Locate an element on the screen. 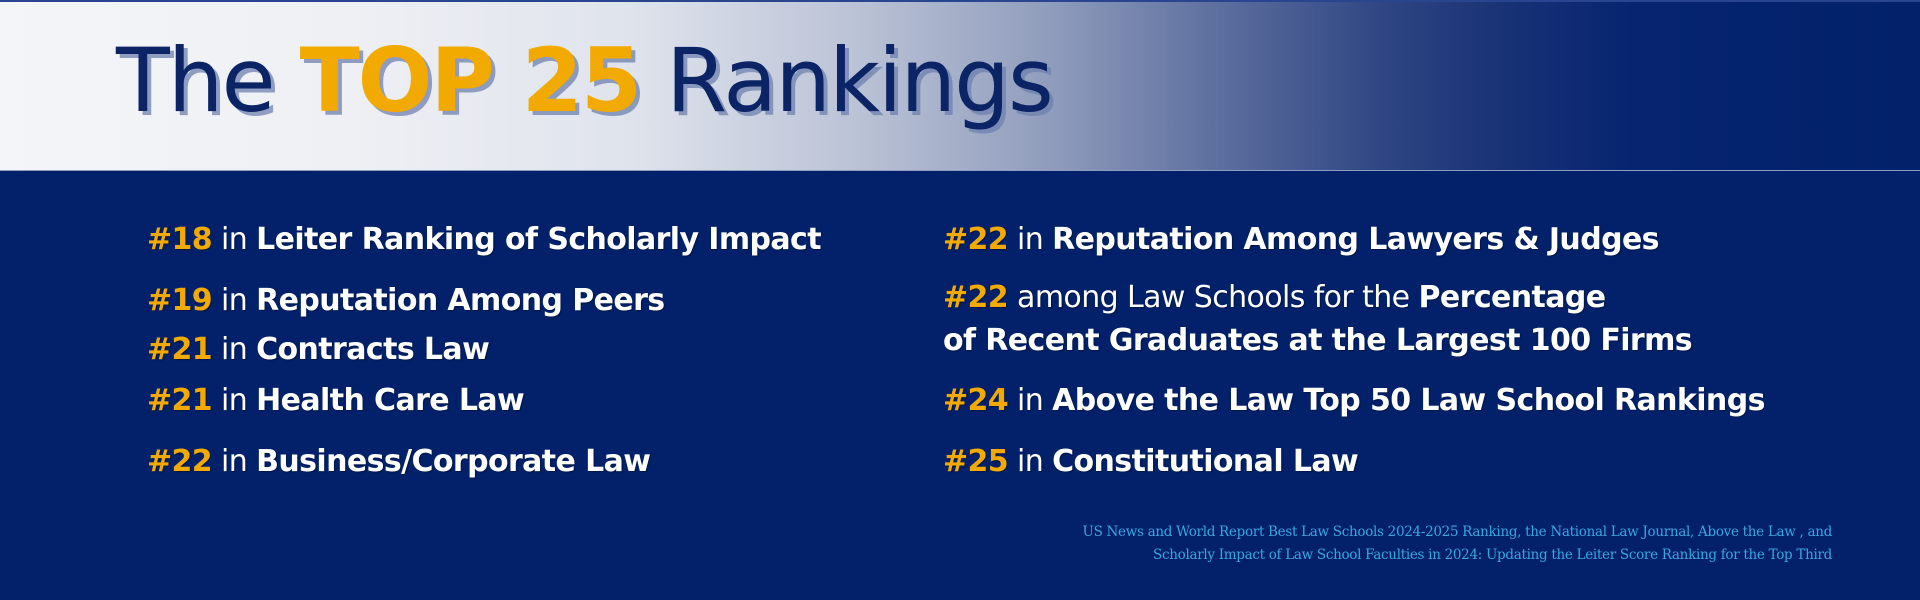 This screenshot has width=1920, height=600. ranking-item: #25 in Constitutional Law is located at coordinates (1151, 462).